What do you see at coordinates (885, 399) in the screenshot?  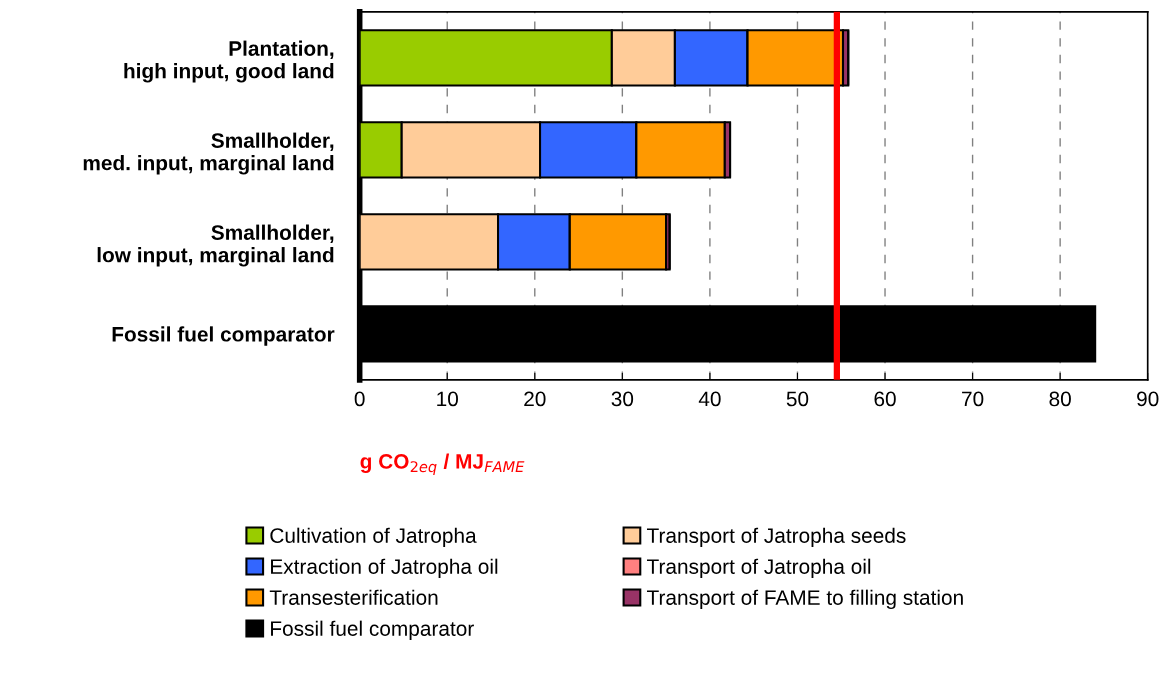 I see `x-tick-label: 60` at bounding box center [885, 399].